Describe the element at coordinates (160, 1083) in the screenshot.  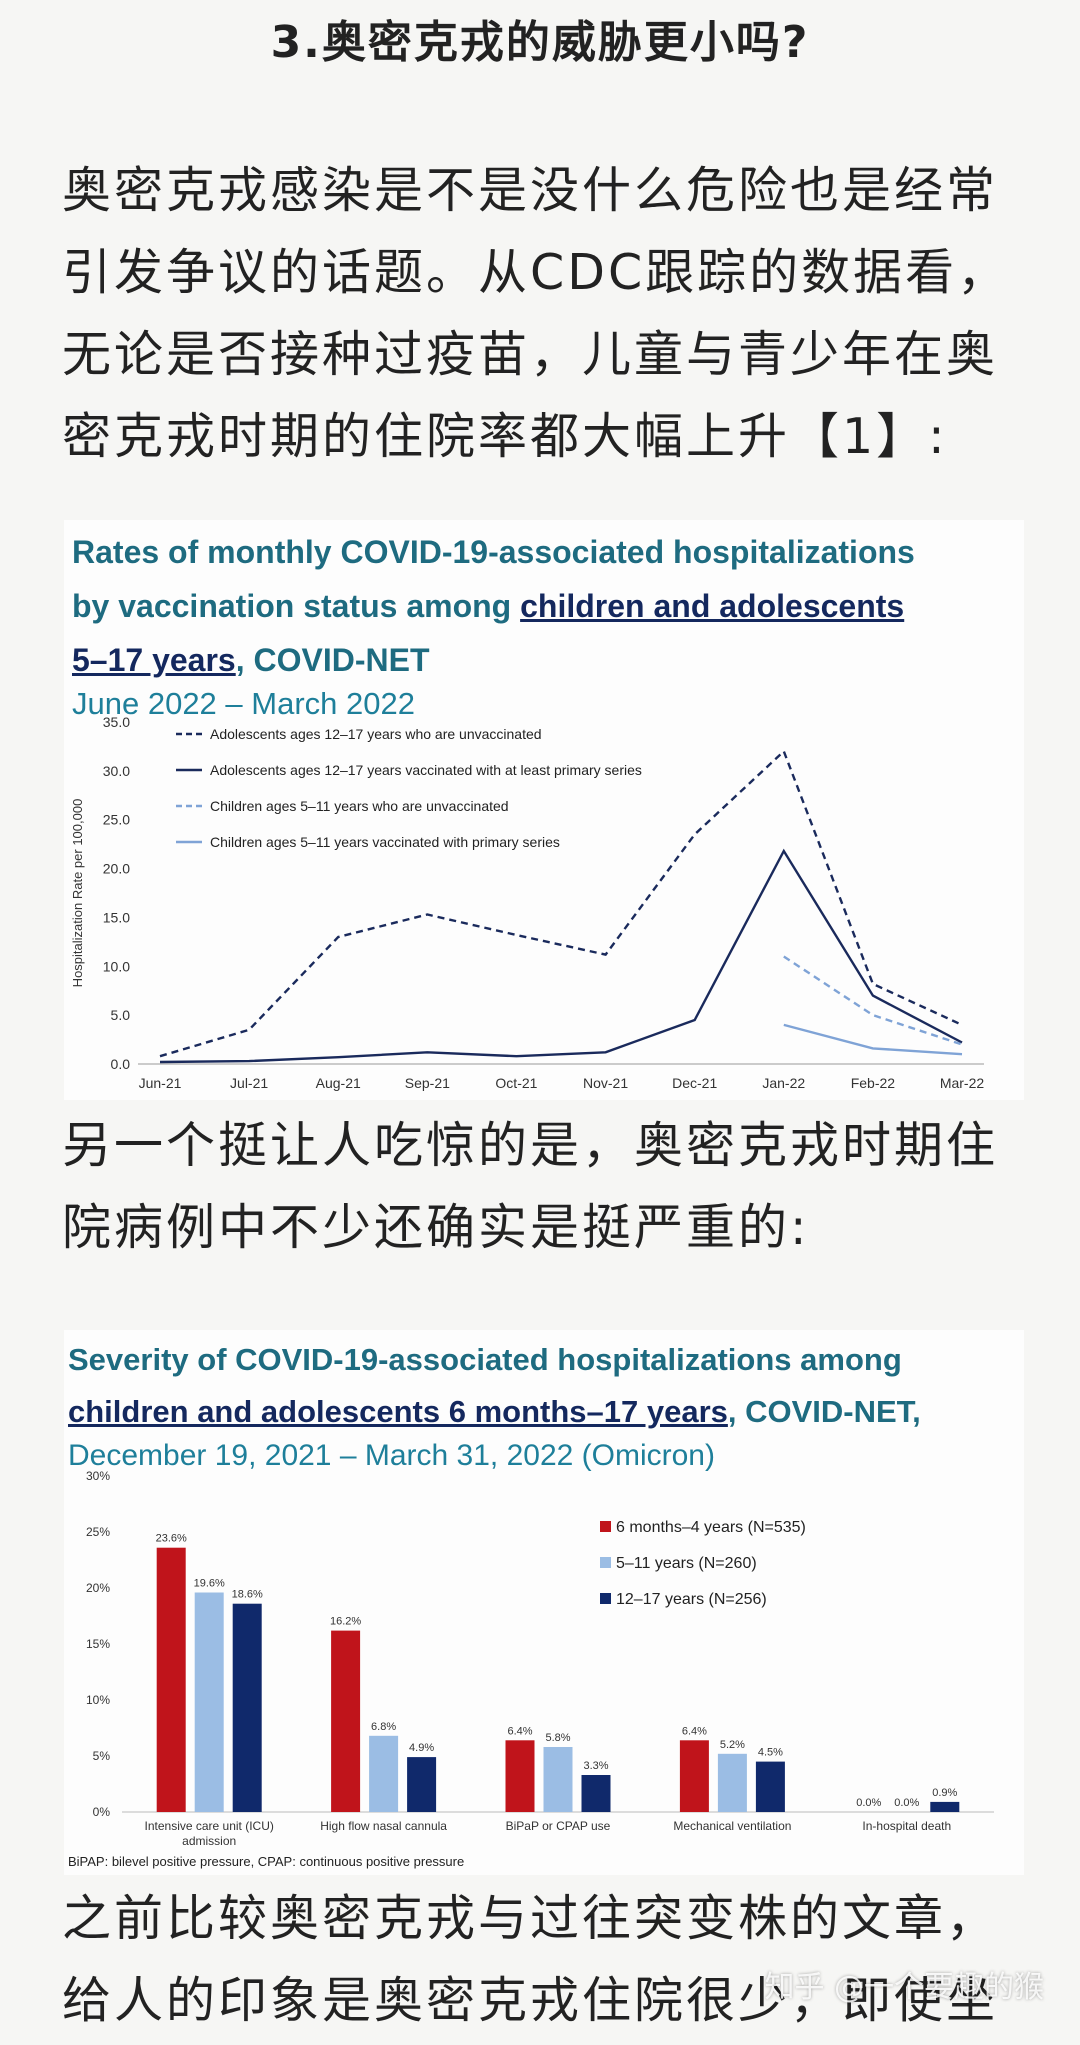
I see `x-tick-label: Jun-21` at that location.